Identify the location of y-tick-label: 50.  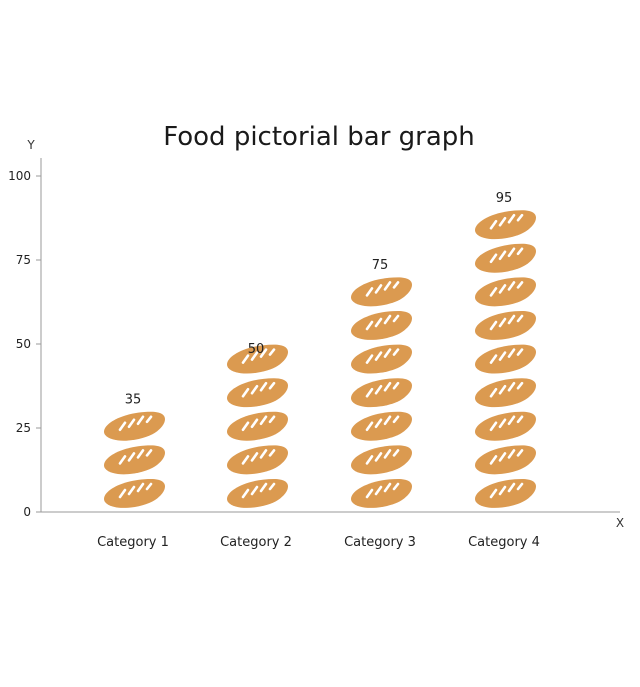
(23, 344).